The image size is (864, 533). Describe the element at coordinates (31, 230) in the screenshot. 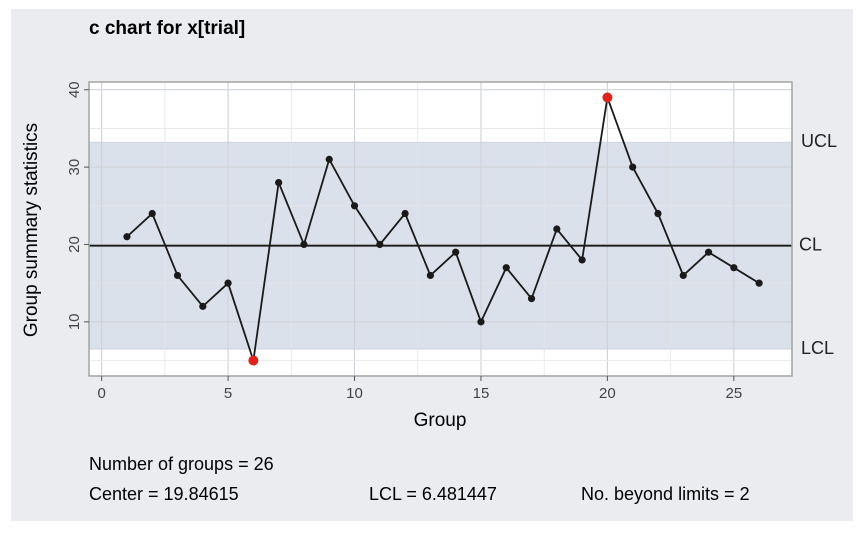

I see `y-axis-label: Group summary statistics` at that location.